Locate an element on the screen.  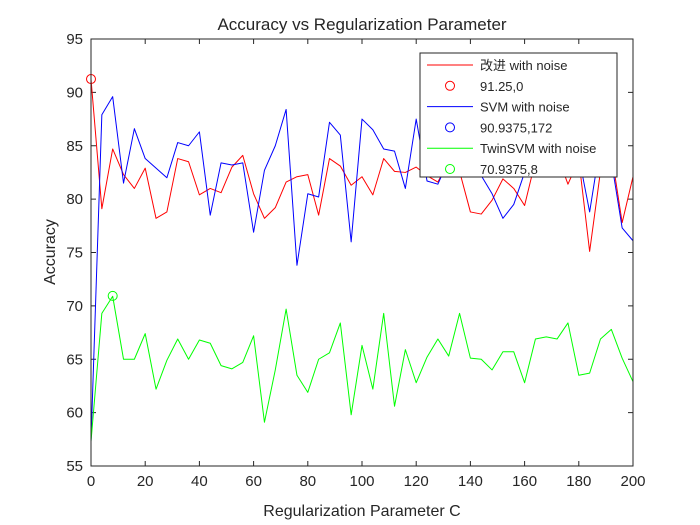
x-tick-label: 60 is located at coordinates (253, 481).